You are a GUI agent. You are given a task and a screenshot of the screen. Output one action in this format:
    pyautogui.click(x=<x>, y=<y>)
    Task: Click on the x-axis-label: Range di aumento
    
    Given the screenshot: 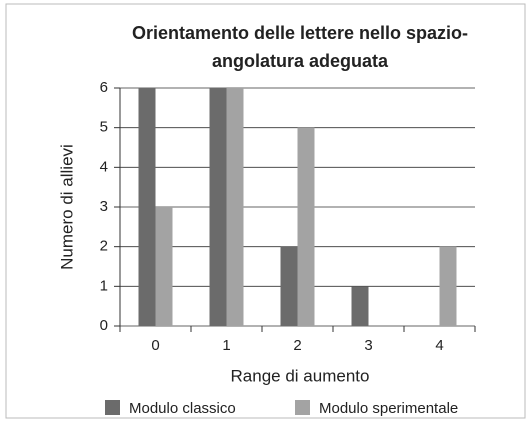 What is the action you would take?
    pyautogui.click(x=300, y=375)
    